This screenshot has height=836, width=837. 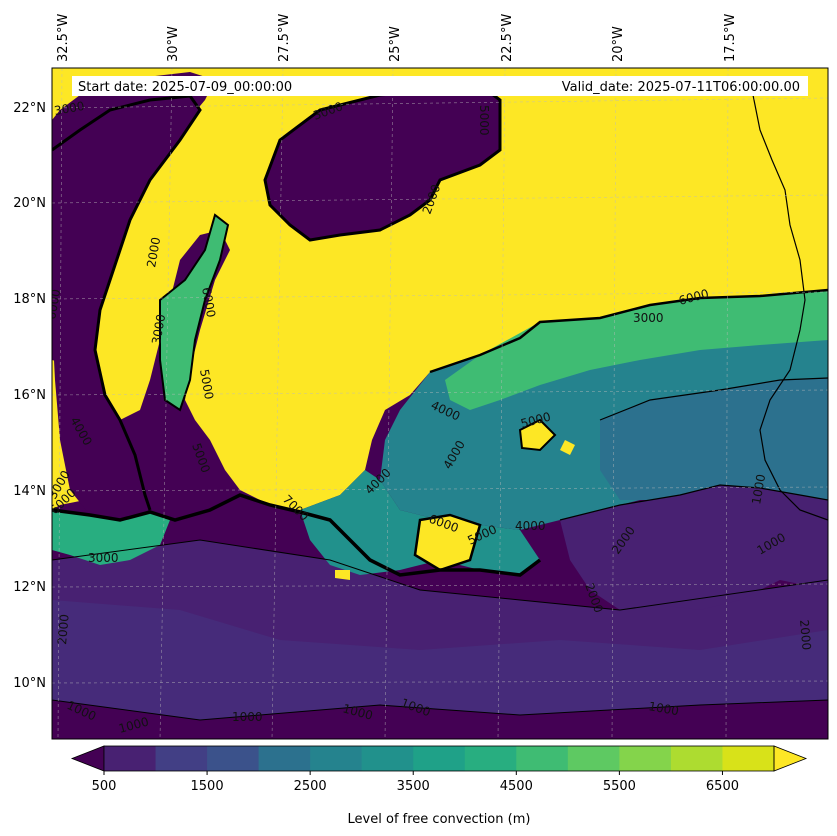 I want to click on lat-label: 20°N, so click(x=29, y=203).